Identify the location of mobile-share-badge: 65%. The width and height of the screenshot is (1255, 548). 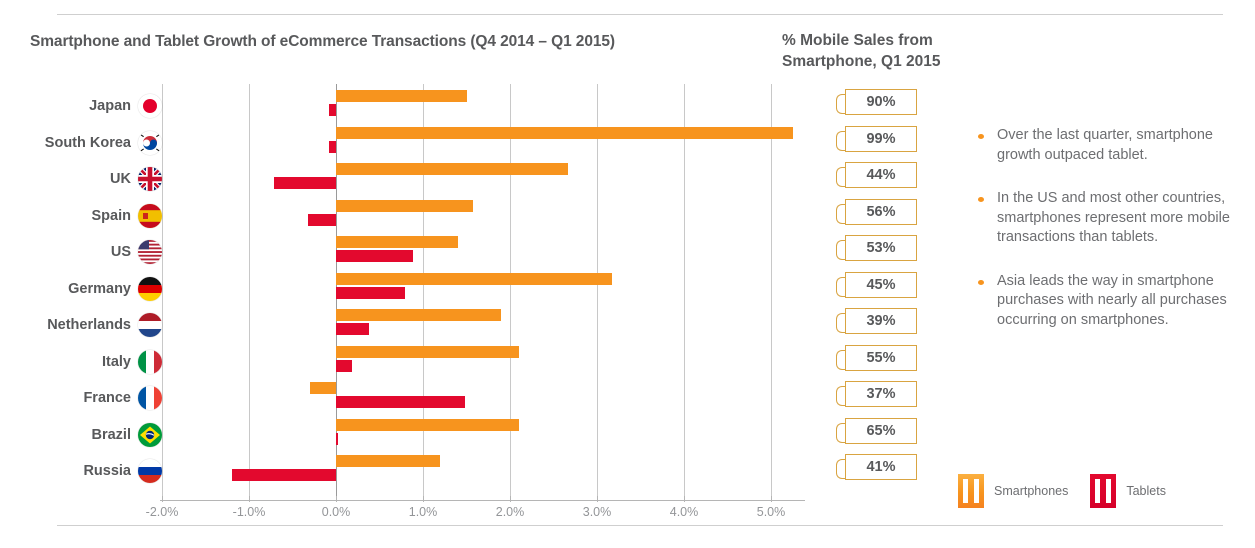
(876, 430).